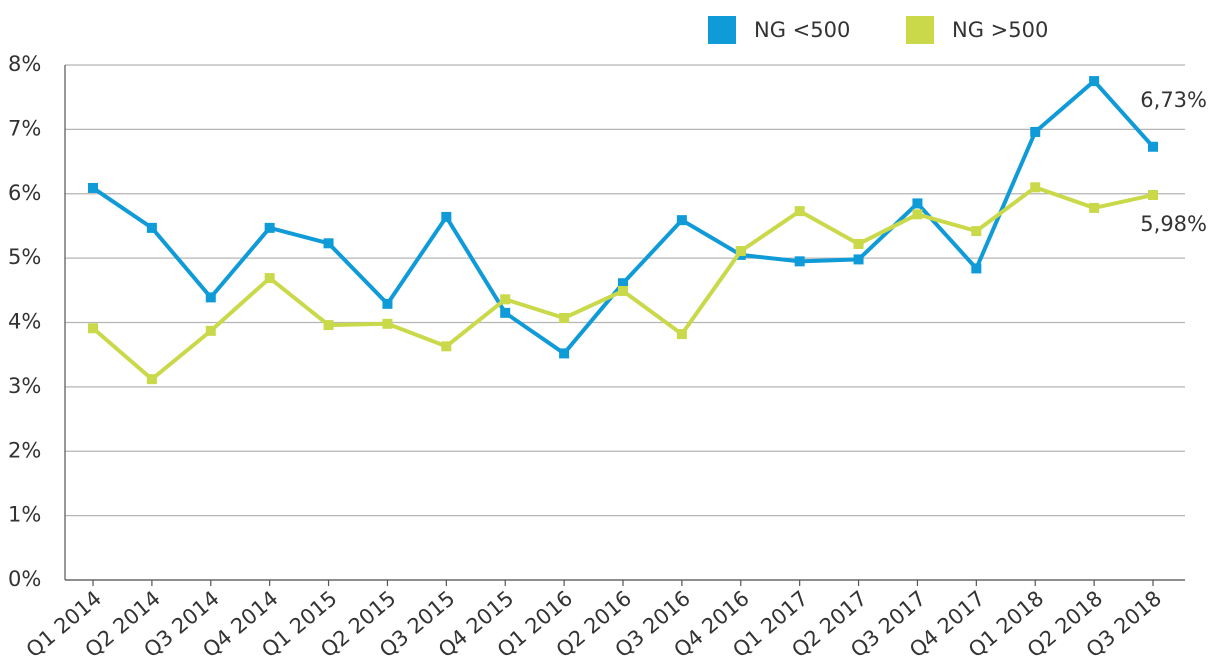 Image resolution: width=1210 pixels, height=672 pixels. What do you see at coordinates (24, 257) in the screenshot?
I see `y-tick-label: 5%` at bounding box center [24, 257].